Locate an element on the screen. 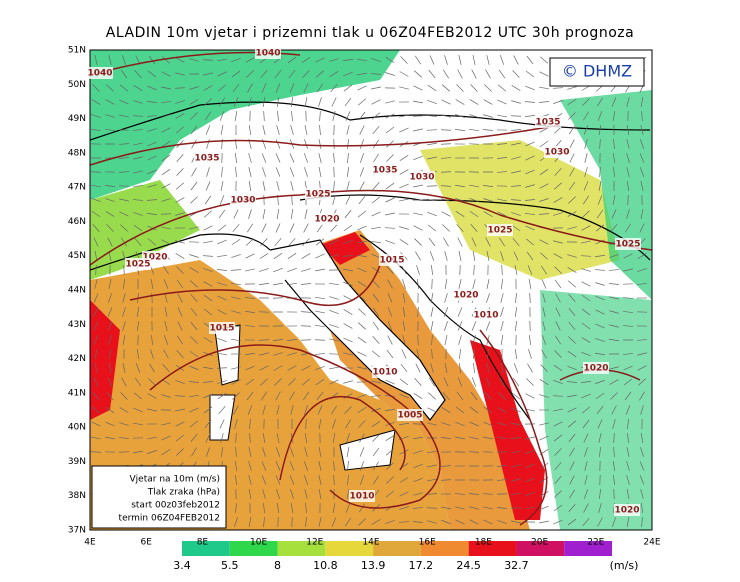  colorbar-swatch is located at coordinates (349, 548).